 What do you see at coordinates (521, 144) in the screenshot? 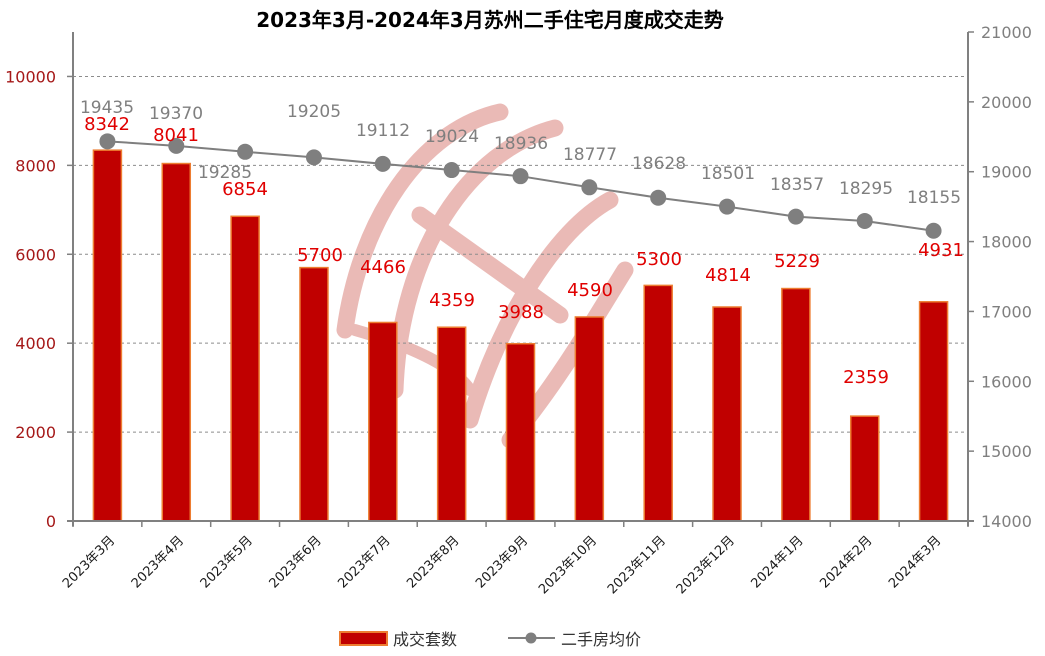
I see `price-label: 18936` at bounding box center [521, 144].